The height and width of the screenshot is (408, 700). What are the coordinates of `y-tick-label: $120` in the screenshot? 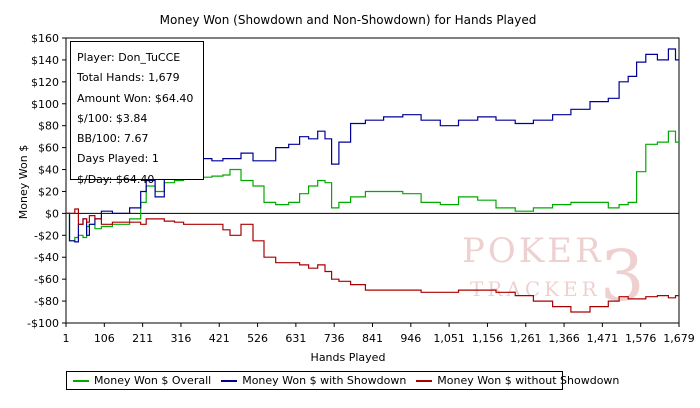 It's located at (45, 82).